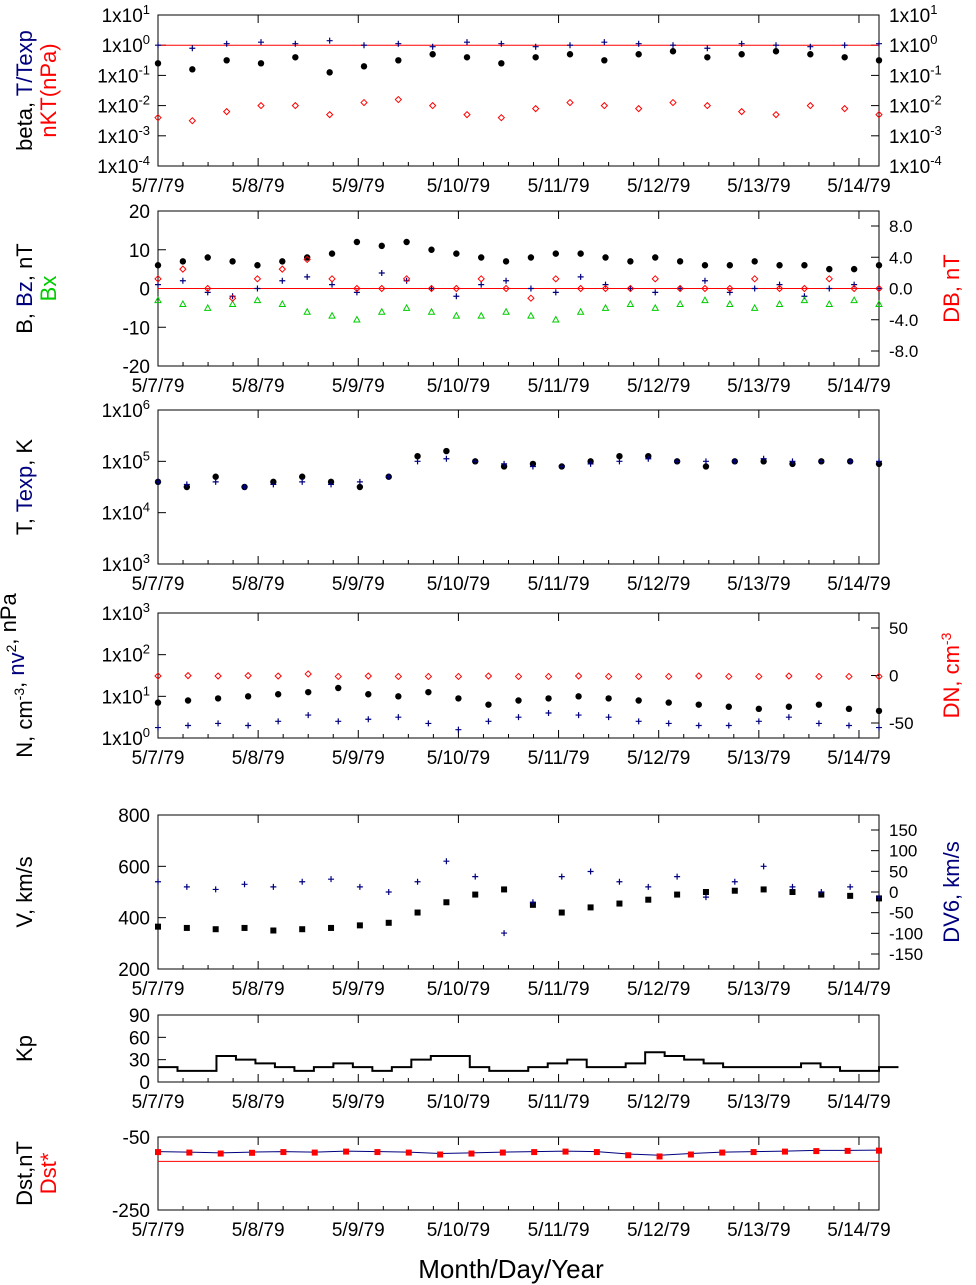 The image size is (976, 1285). Describe the element at coordinates (915, 165) in the screenshot. I see `y-right-tick-label: 1x10⁻⁴` at that location.